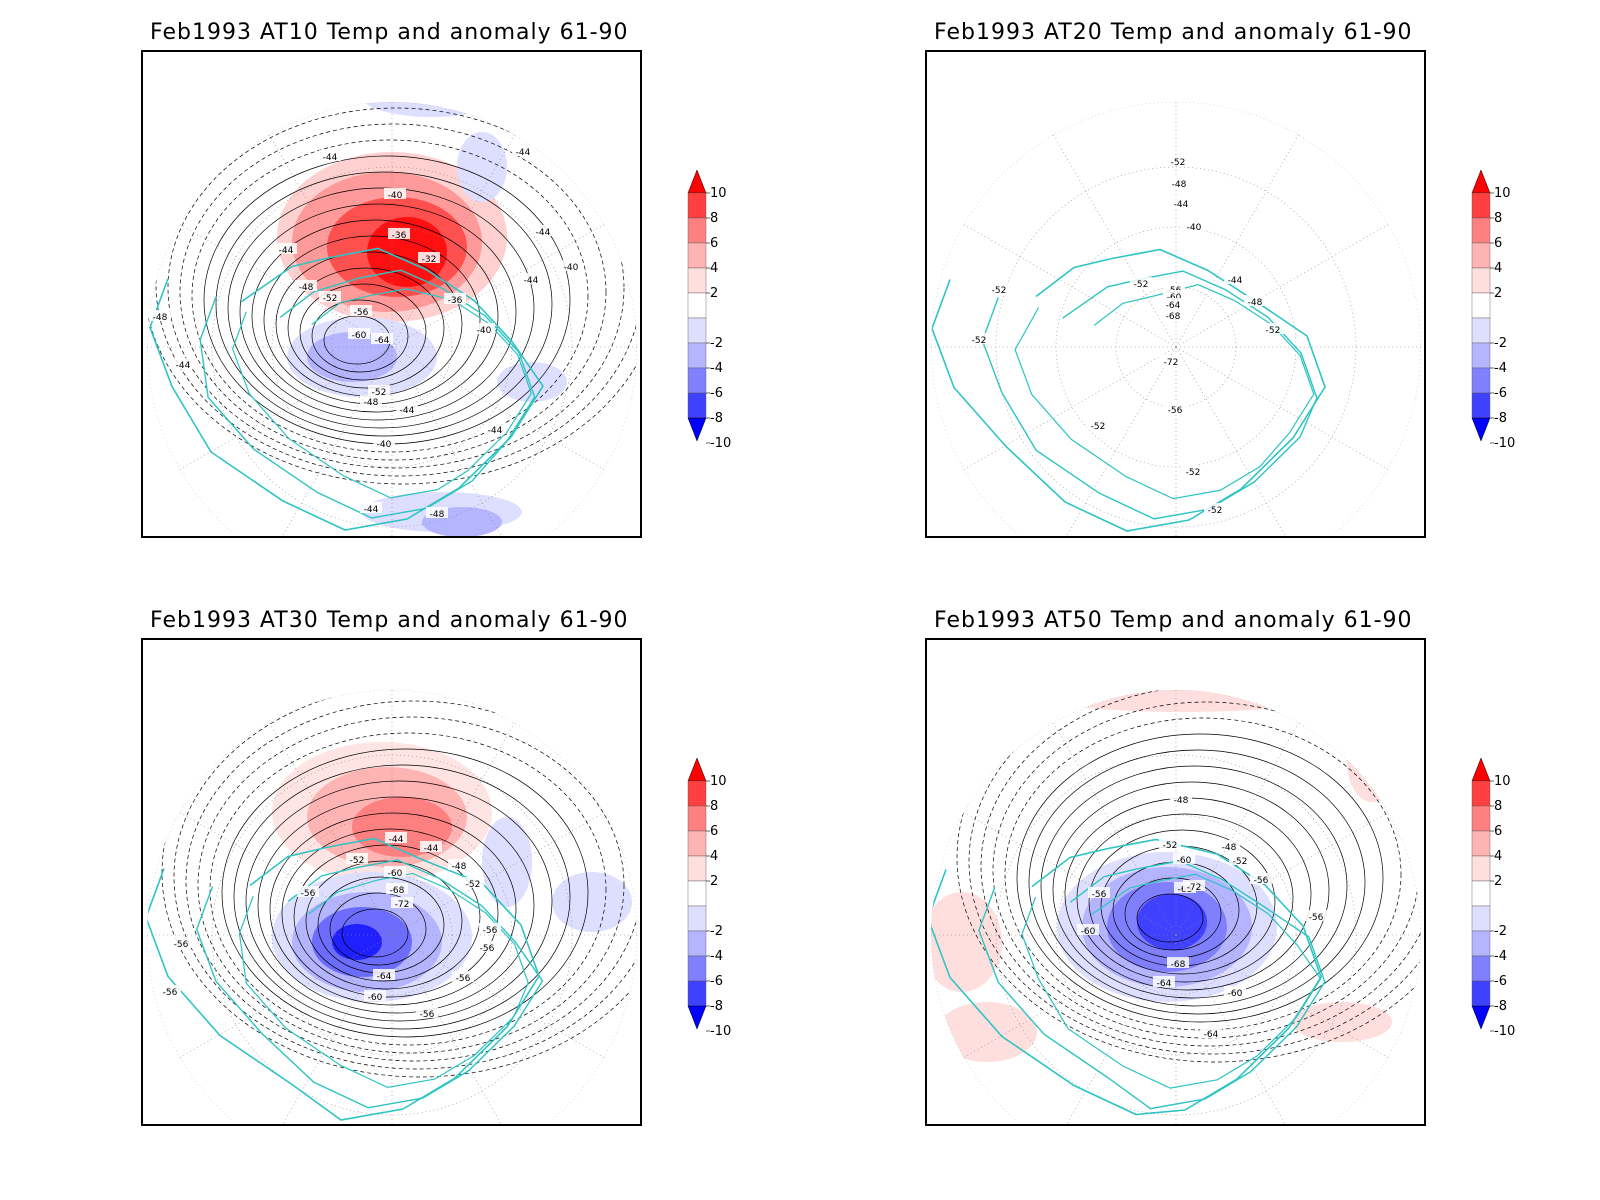  Describe the element at coordinates (399, 236) in the screenshot. I see `contour-label: -36` at that location.